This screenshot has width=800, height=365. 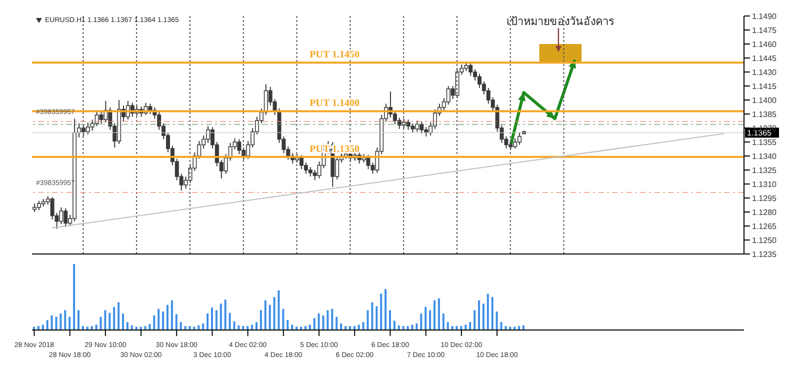 What do you see at coordinates (335, 55) in the screenshot?
I see `ref-line-label: PUT 1.1450` at bounding box center [335, 55].